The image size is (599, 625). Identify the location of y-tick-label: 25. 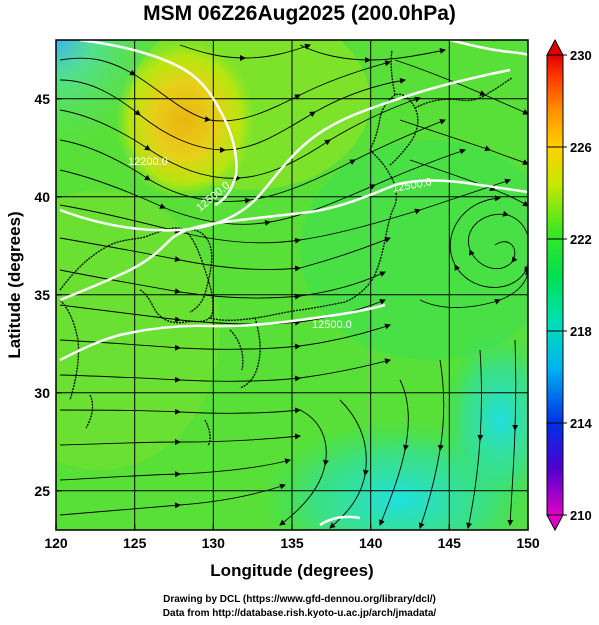
(42, 491).